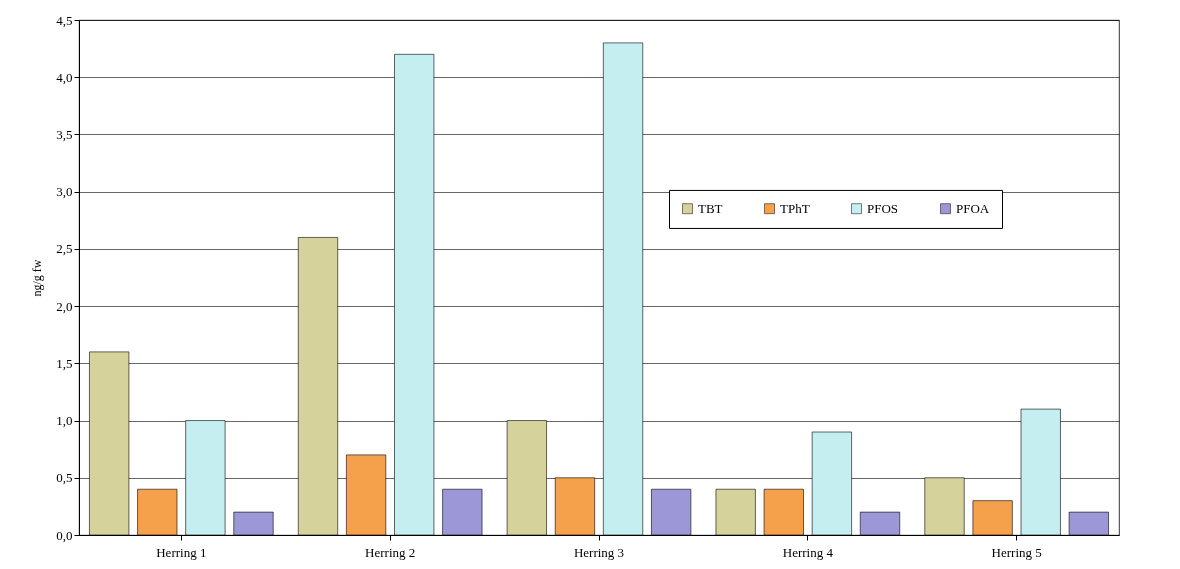 The image size is (1180, 569). I want to click on y-tick-label: 0,5, so click(64, 478).